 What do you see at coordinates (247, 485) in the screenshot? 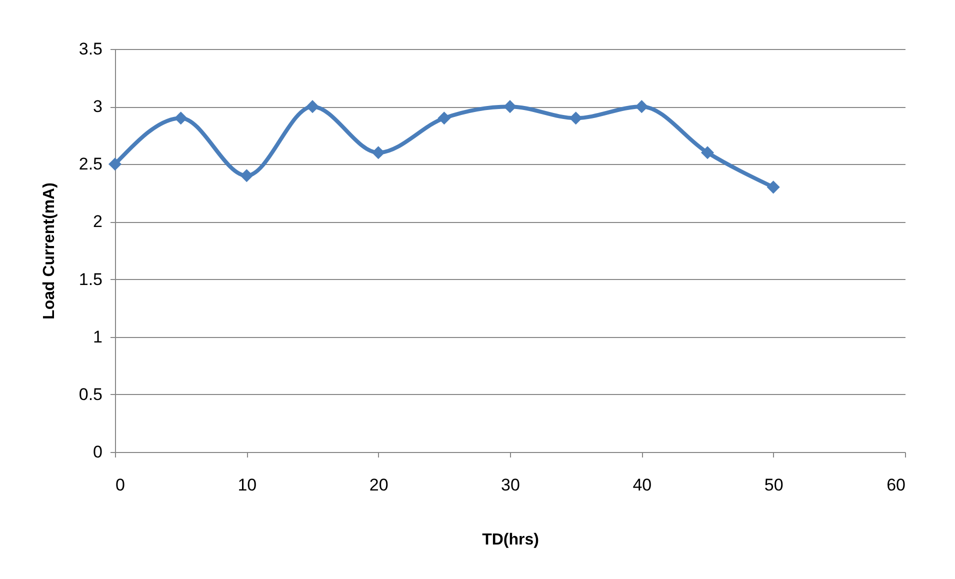
I see `x-tick-label: 10` at bounding box center [247, 485].